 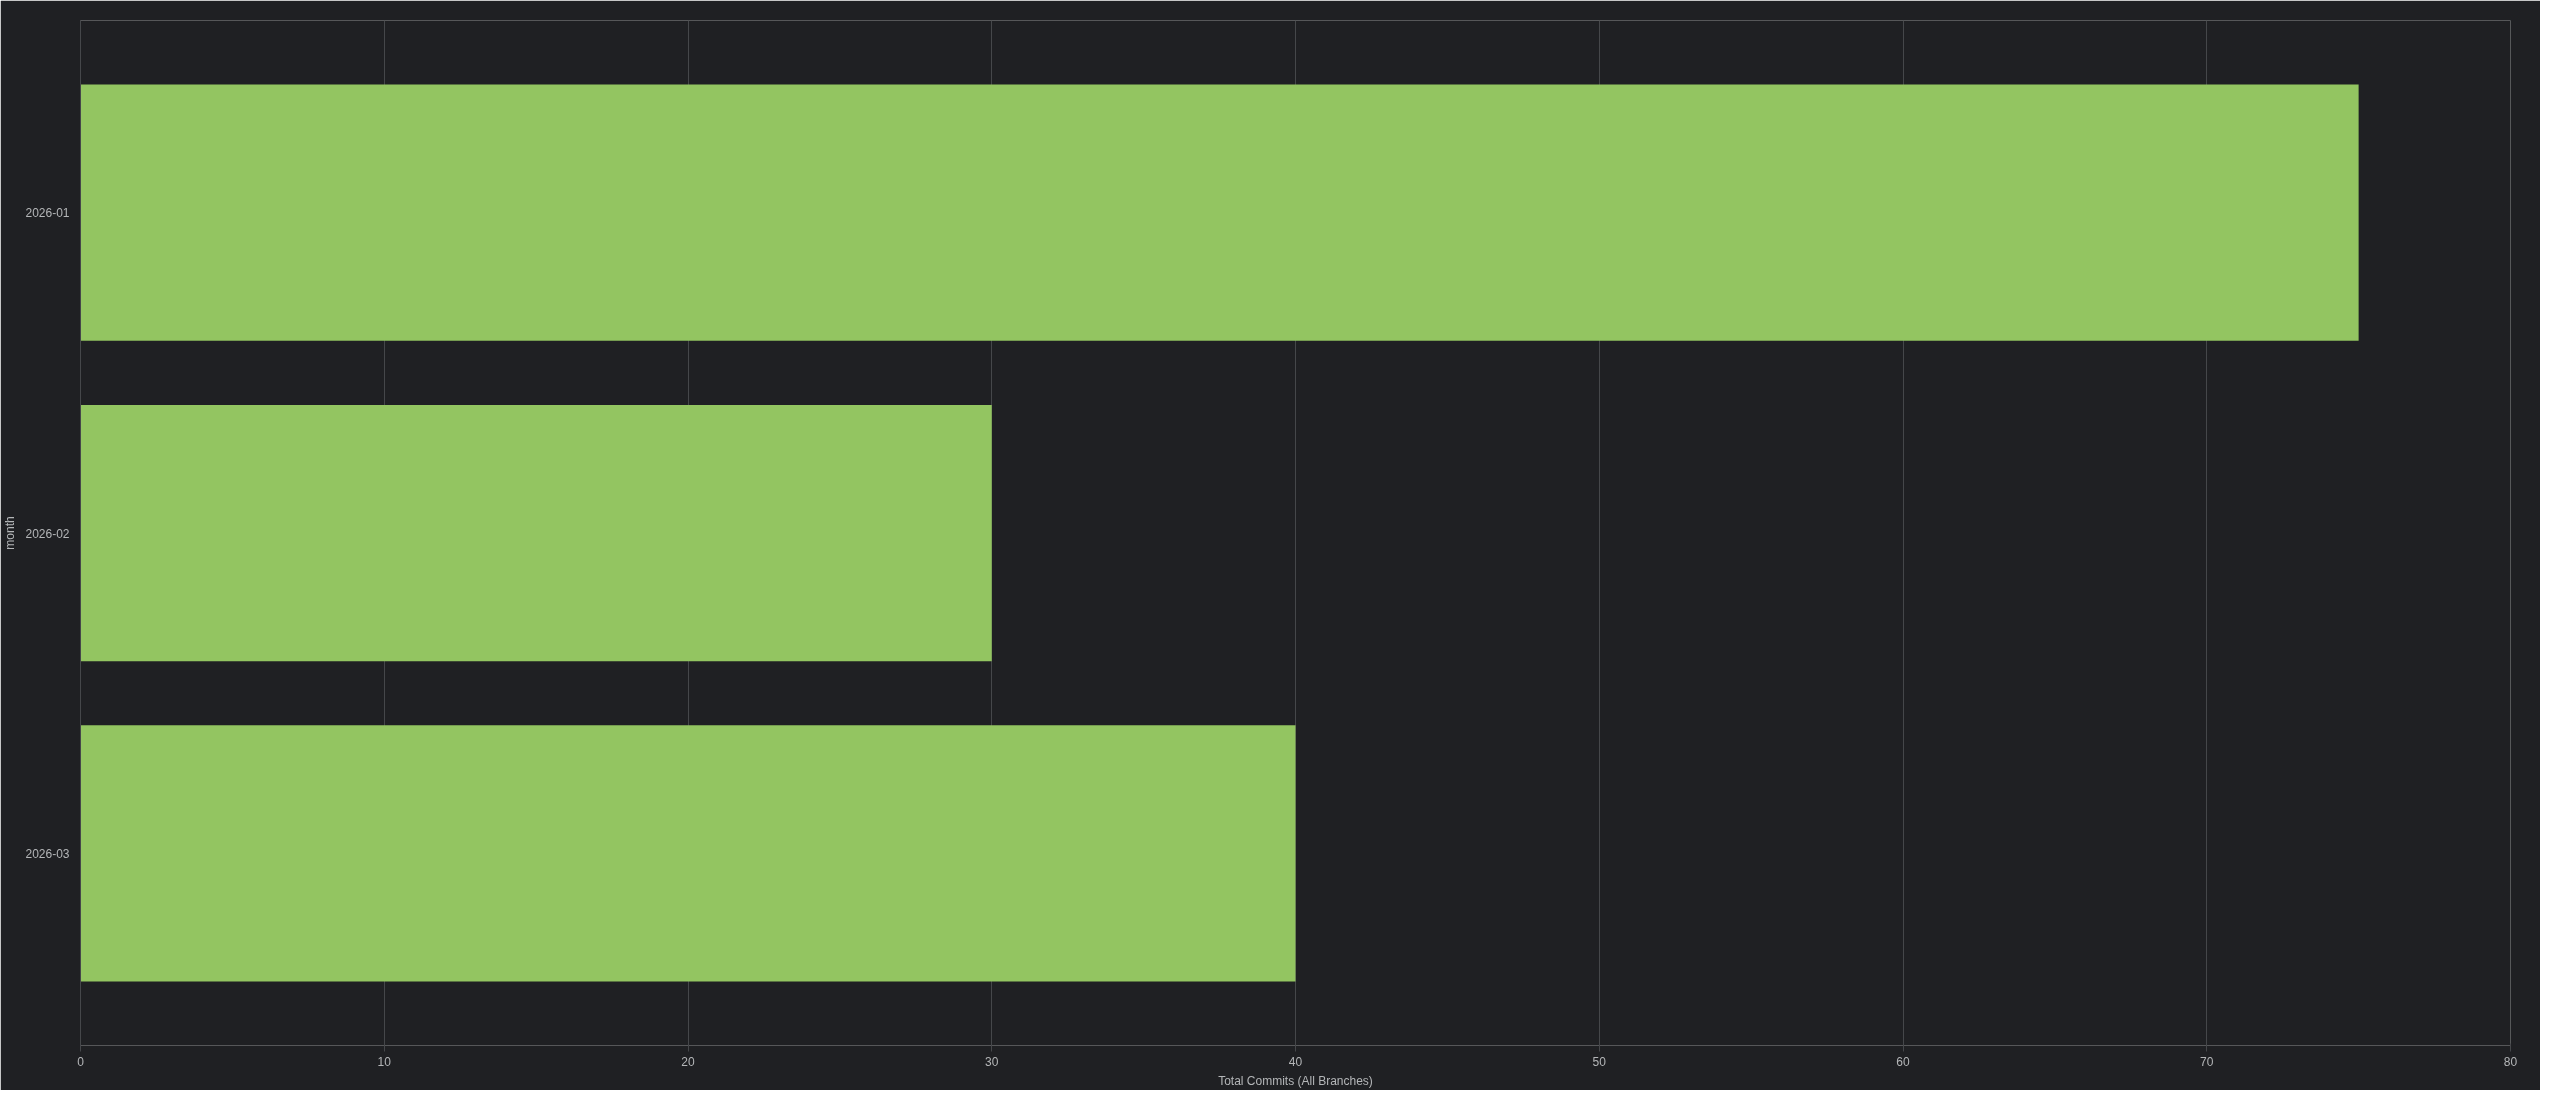 What do you see at coordinates (688, 1061) in the screenshot?
I see `x-tick-label: 20` at bounding box center [688, 1061].